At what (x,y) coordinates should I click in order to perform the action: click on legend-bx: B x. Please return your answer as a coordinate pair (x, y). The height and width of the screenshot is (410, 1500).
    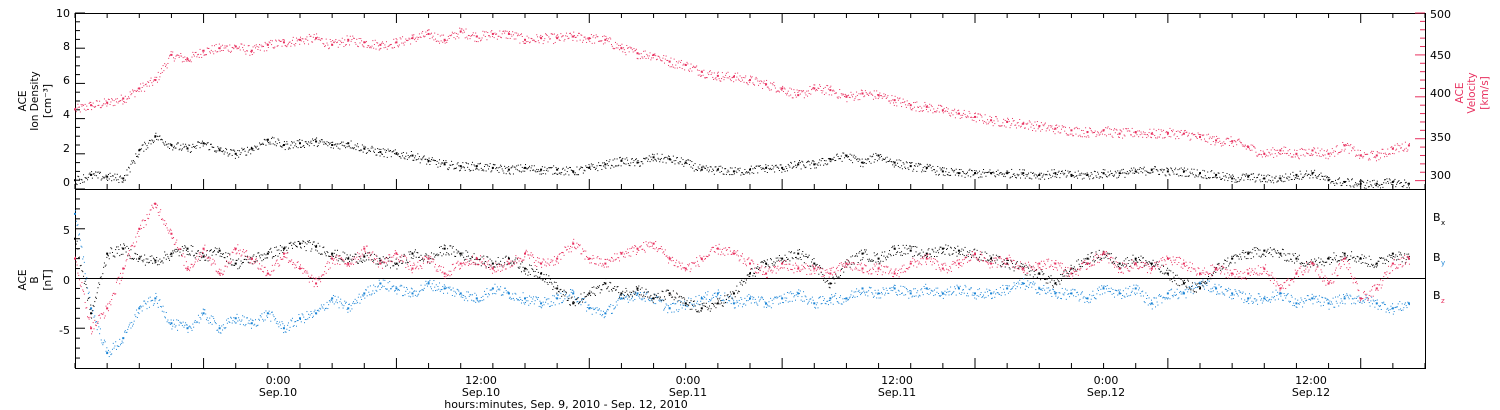
    Looking at the image, I should click on (1439, 219).